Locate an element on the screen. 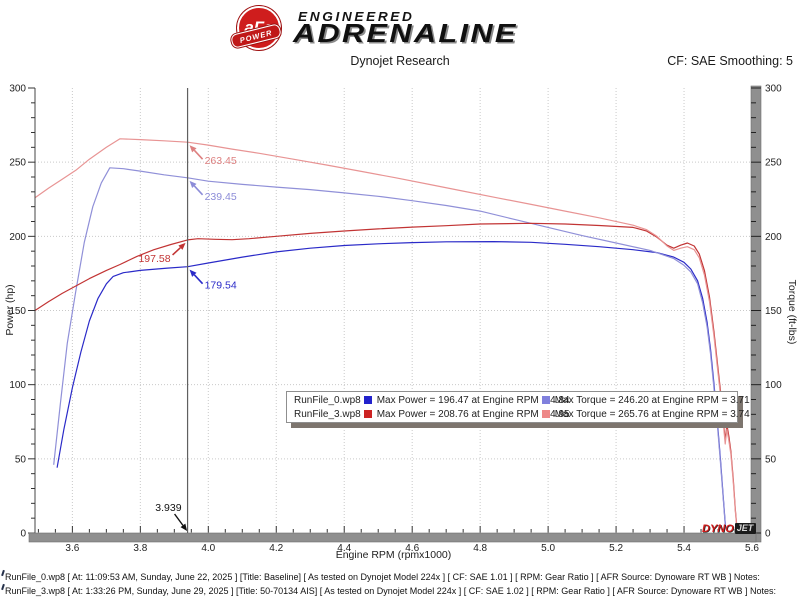  x-axis-tick-label: 4.2 is located at coordinates (276, 548).